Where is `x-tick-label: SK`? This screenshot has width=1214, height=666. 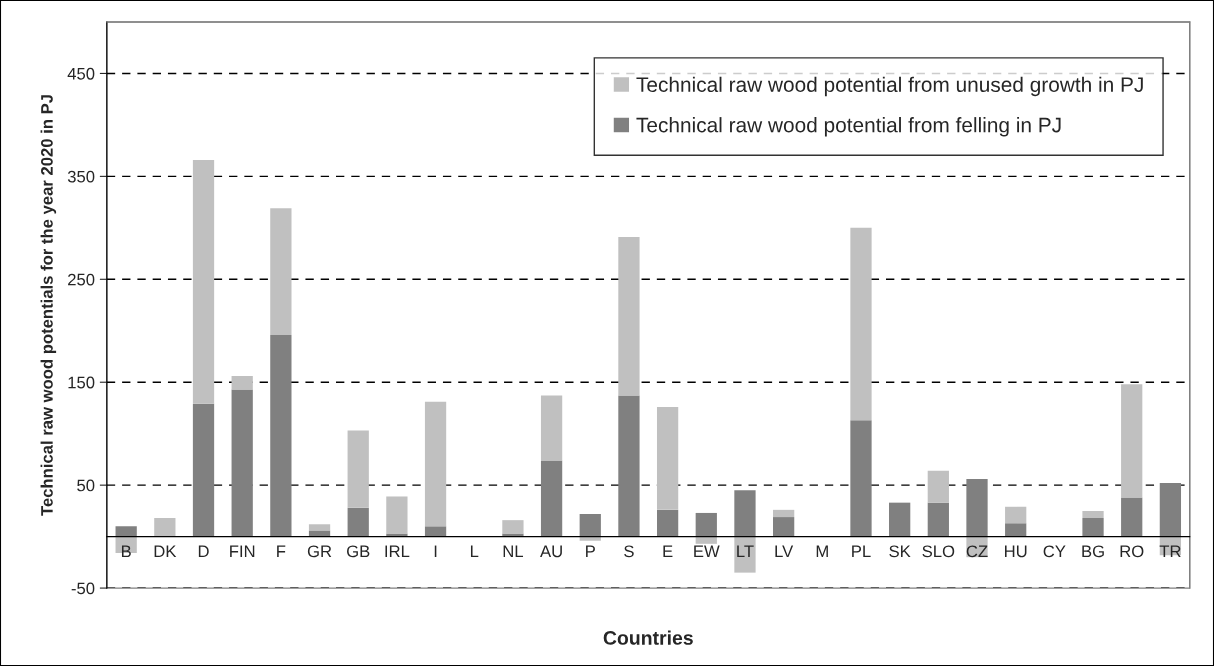 x-tick-label: SK is located at coordinates (900, 551).